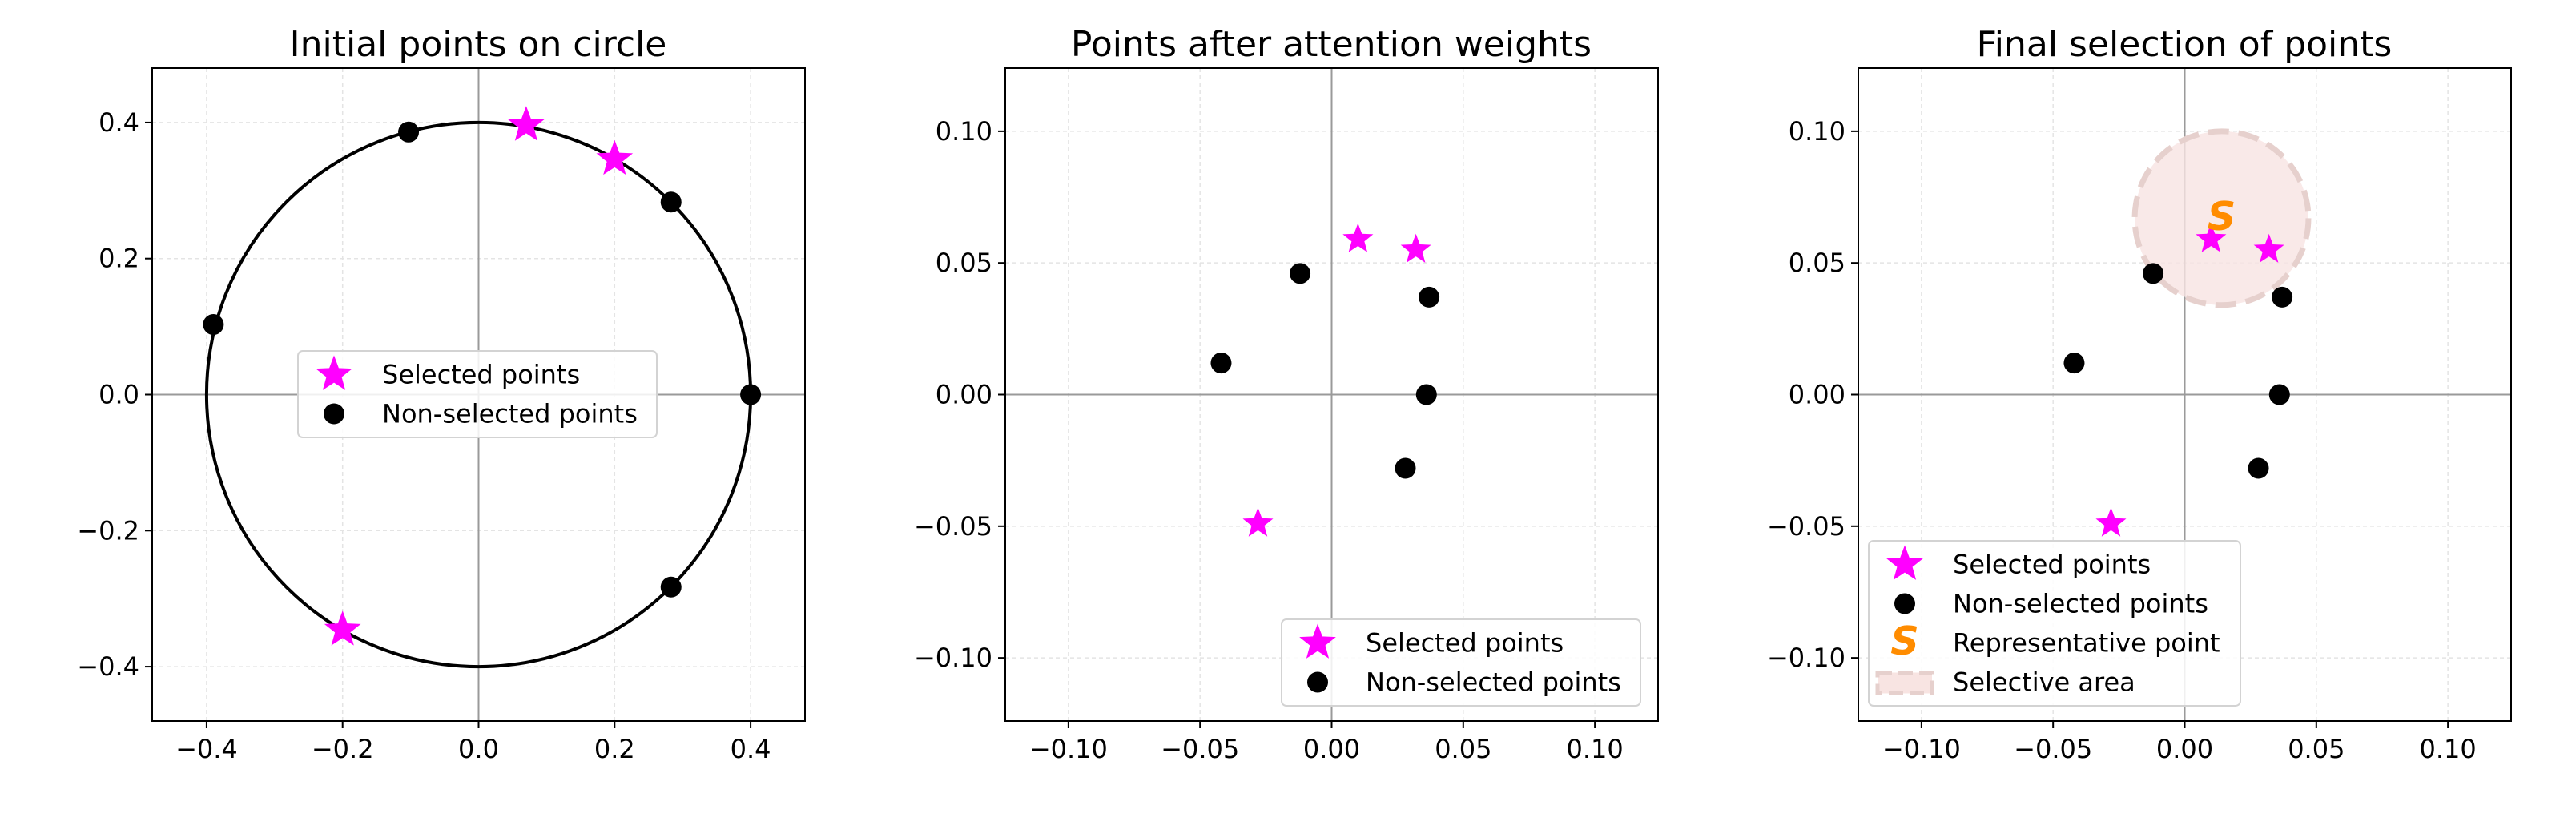 The height and width of the screenshot is (830, 2576). I want to click on chart-title: Initial points on circle, so click(478, 44).